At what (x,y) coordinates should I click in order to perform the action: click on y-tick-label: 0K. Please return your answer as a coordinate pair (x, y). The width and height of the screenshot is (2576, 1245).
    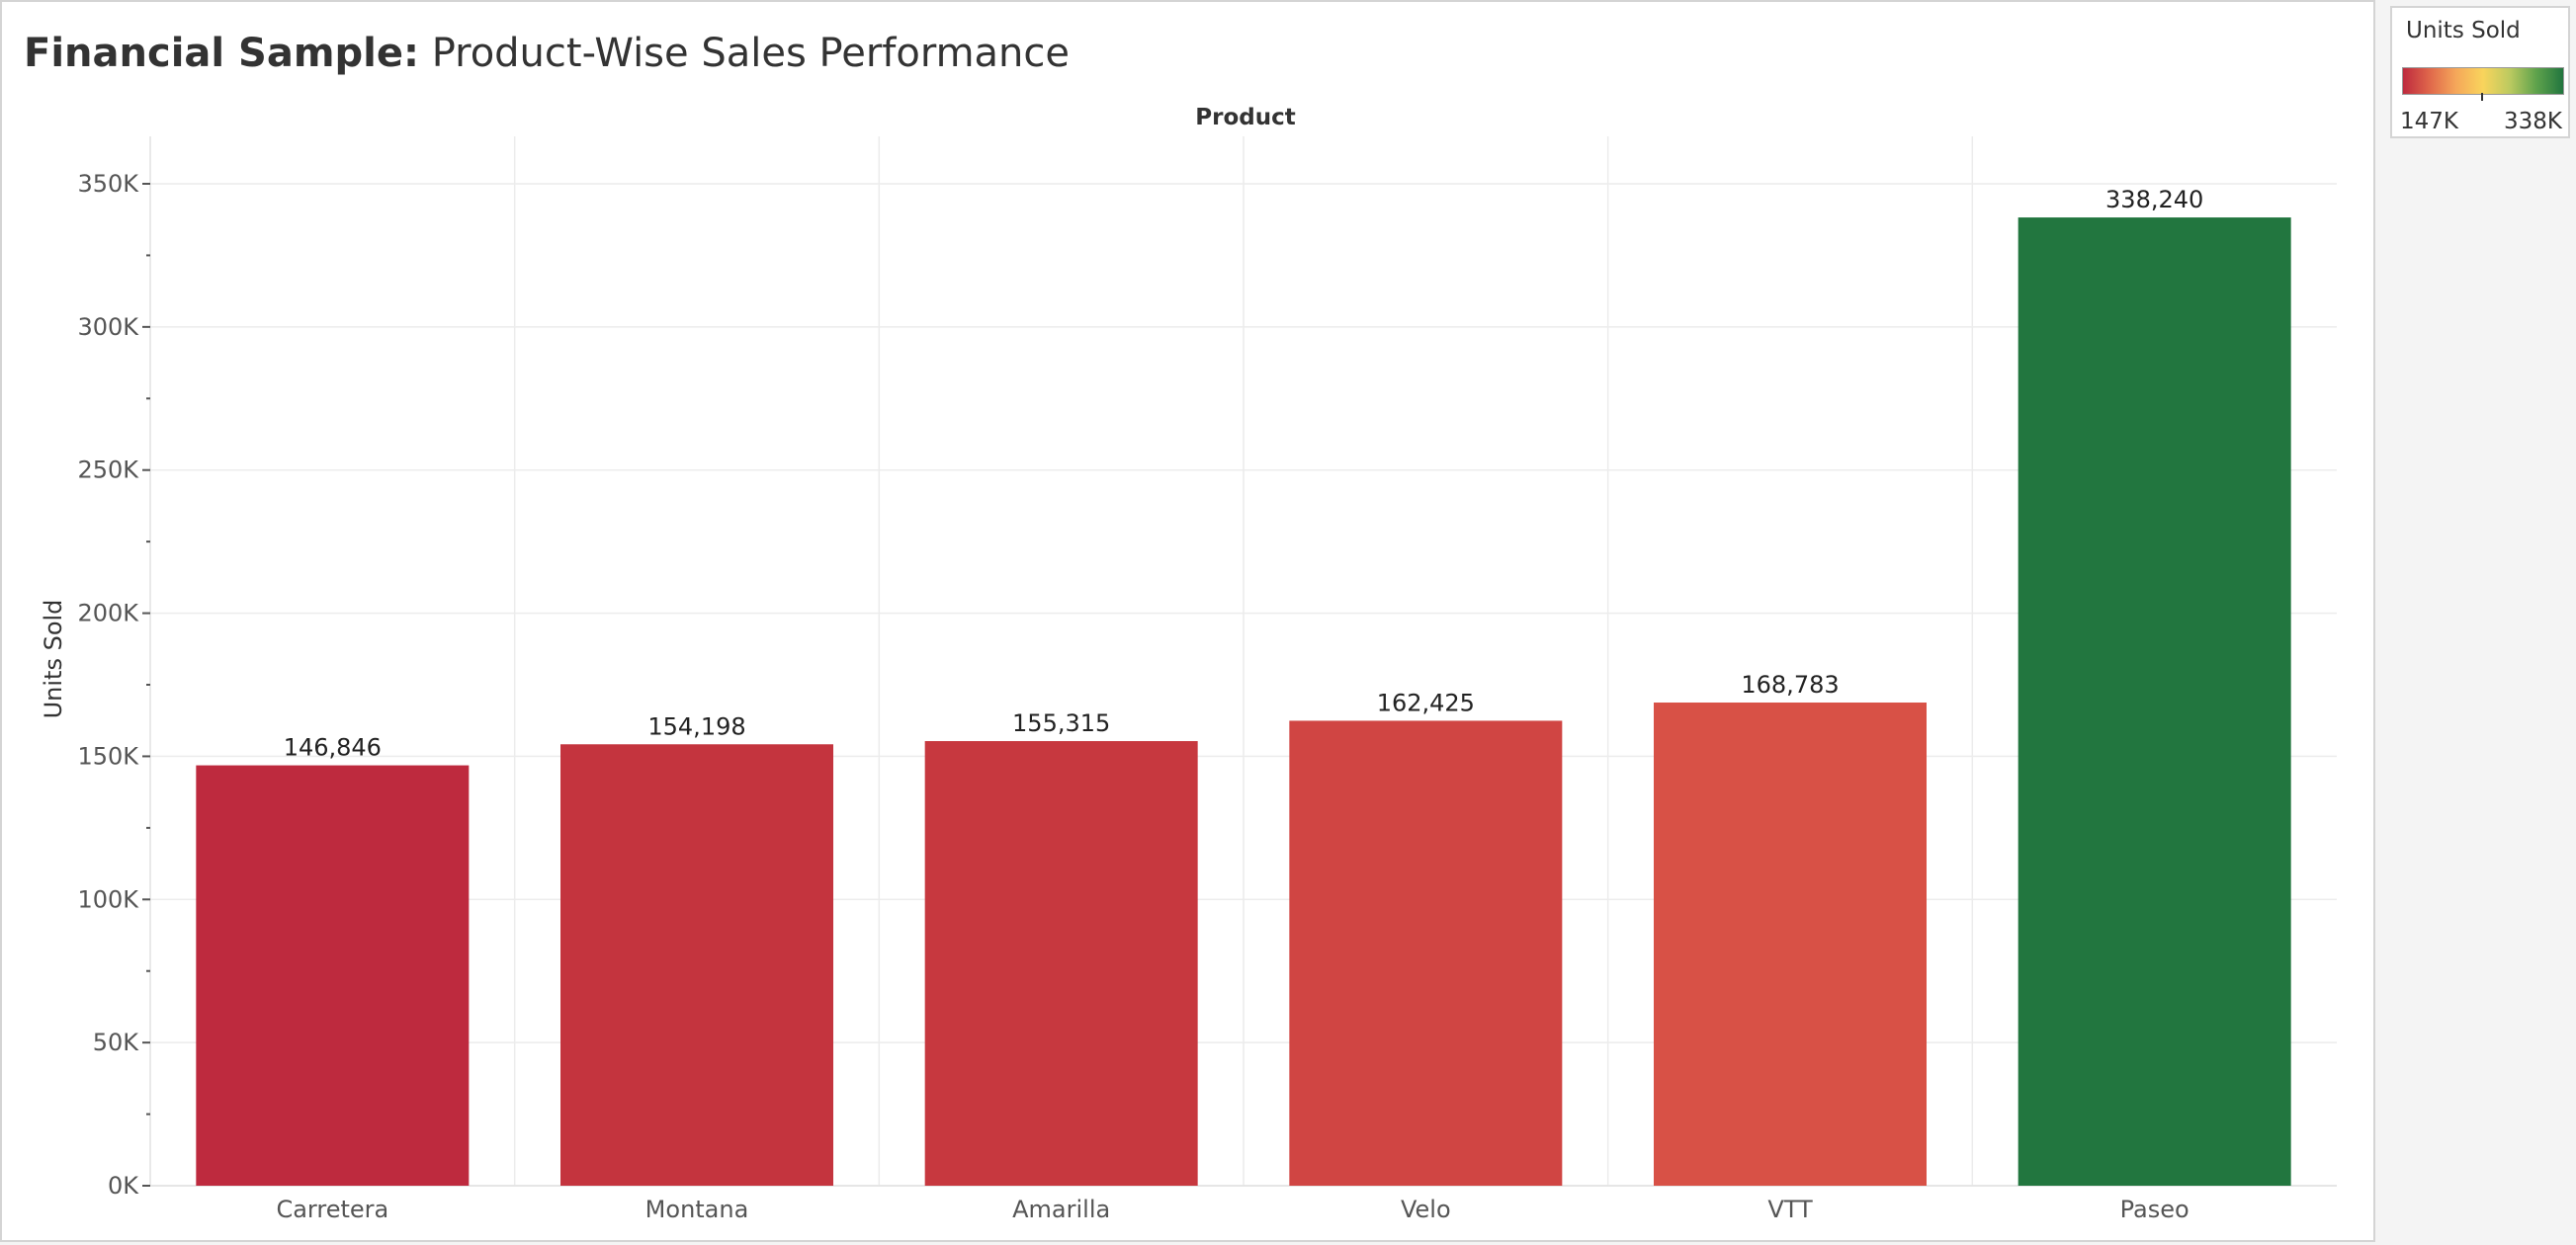
    Looking at the image, I should click on (123, 1186).